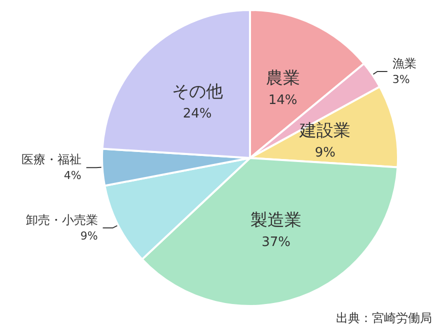 This screenshot has width=440, height=330. What do you see at coordinates (51, 159) in the screenshot?
I see `slice-label: 医療・福祉` at bounding box center [51, 159].